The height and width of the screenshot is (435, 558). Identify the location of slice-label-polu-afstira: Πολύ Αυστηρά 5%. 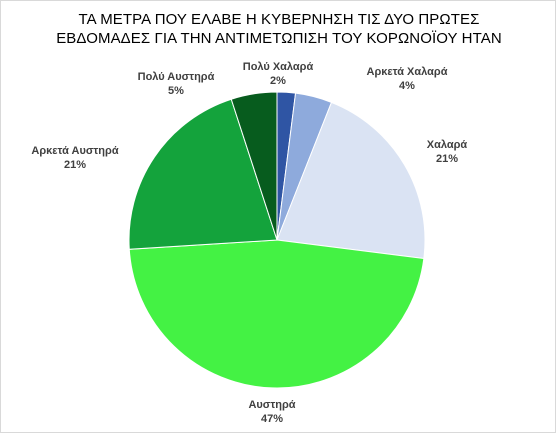
(176, 84).